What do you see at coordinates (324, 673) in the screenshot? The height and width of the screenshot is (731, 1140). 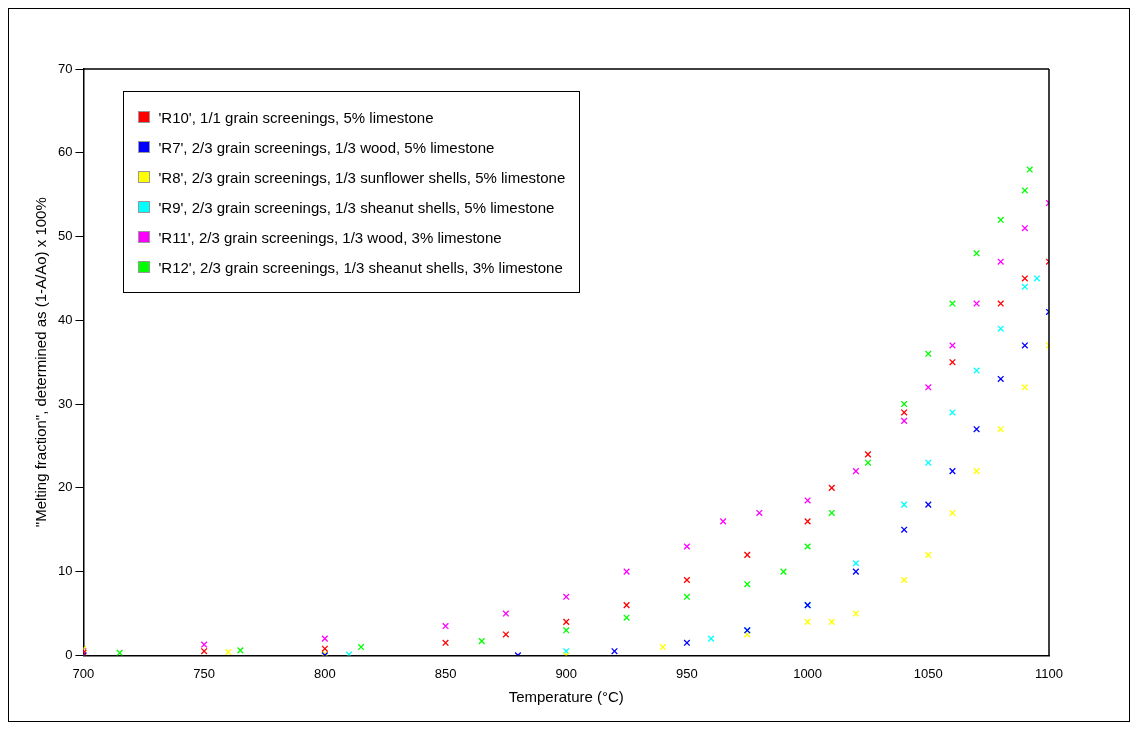 I see `x-tick-label: 800` at bounding box center [324, 673].